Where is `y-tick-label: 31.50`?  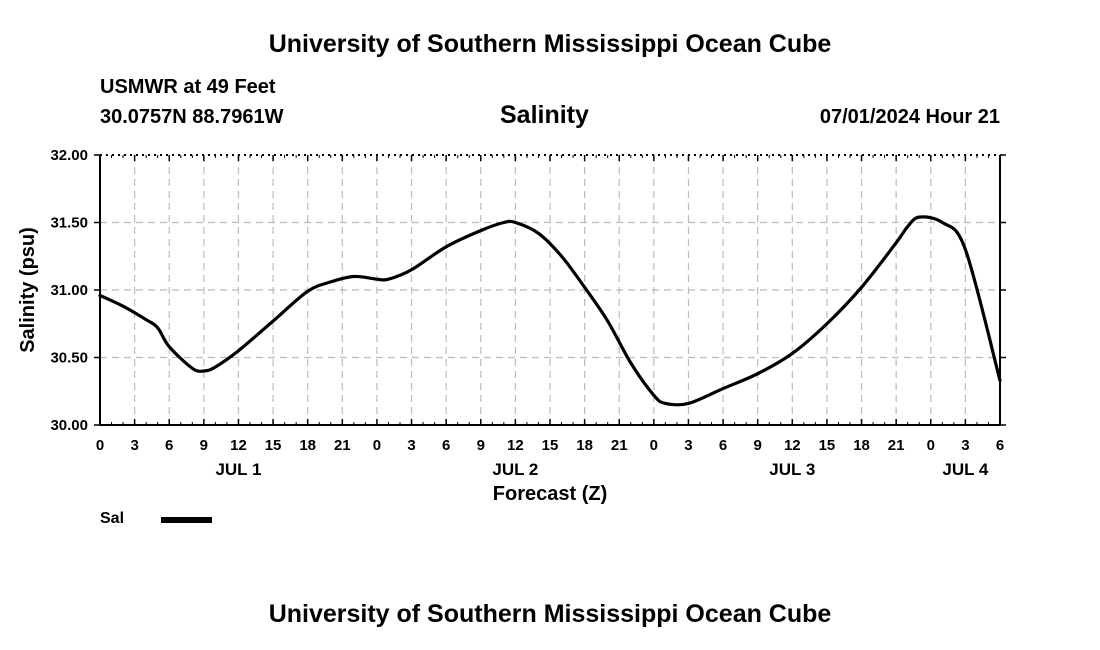
y-tick-label: 31.50 is located at coordinates (69, 223).